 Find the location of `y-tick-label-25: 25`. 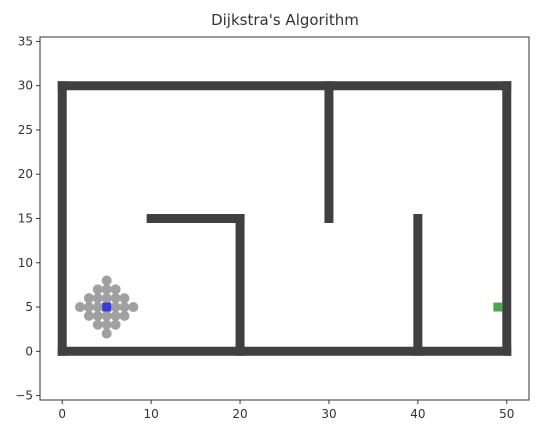

y-tick-label-25: 25 is located at coordinates (25, 130).